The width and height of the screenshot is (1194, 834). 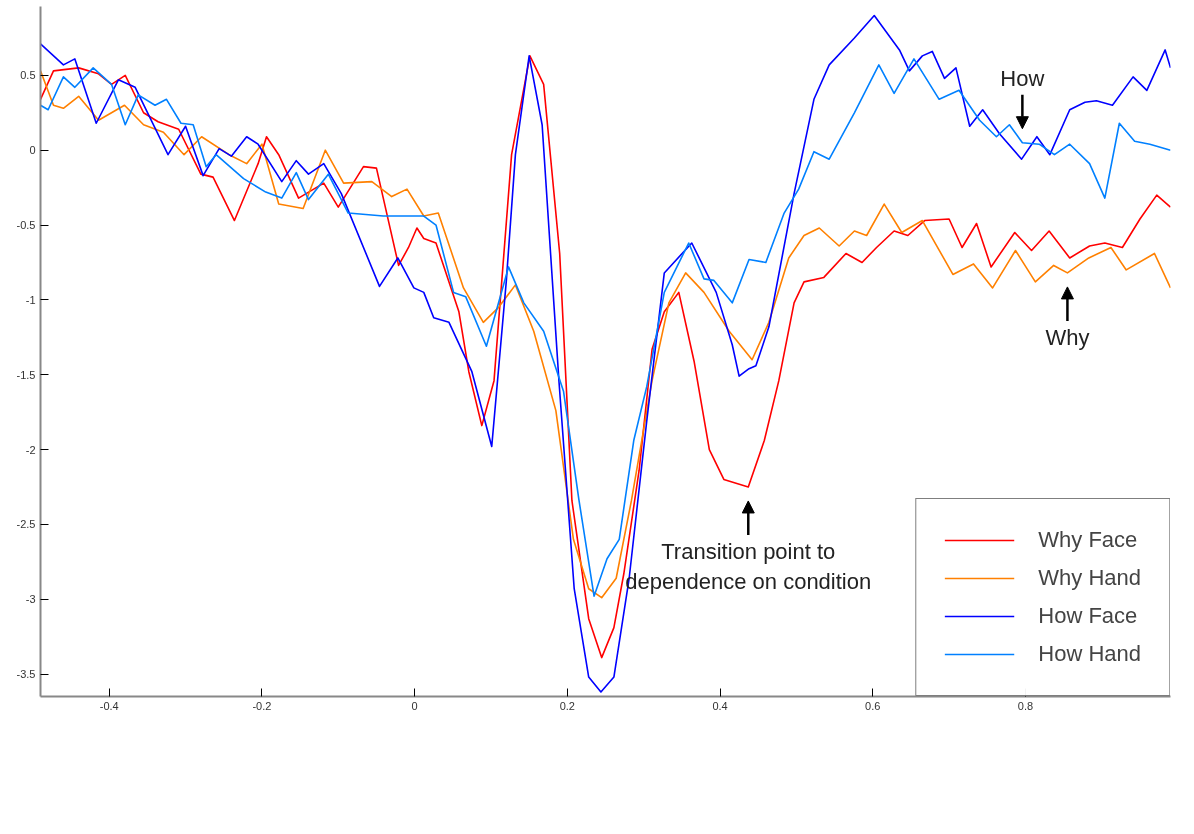 I want to click on legend-label: Why Hand, so click(x=1089, y=578).